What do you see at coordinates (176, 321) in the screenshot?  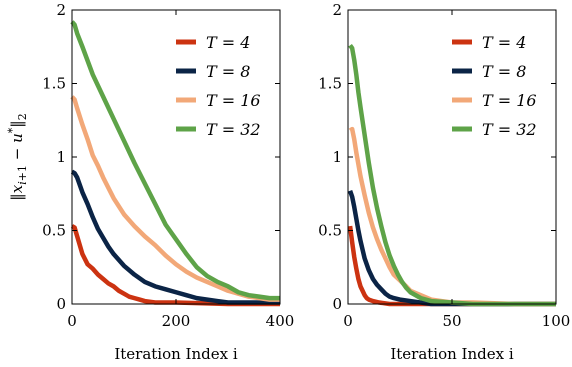 I see `left-x-tick-label: 200` at bounding box center [176, 321].